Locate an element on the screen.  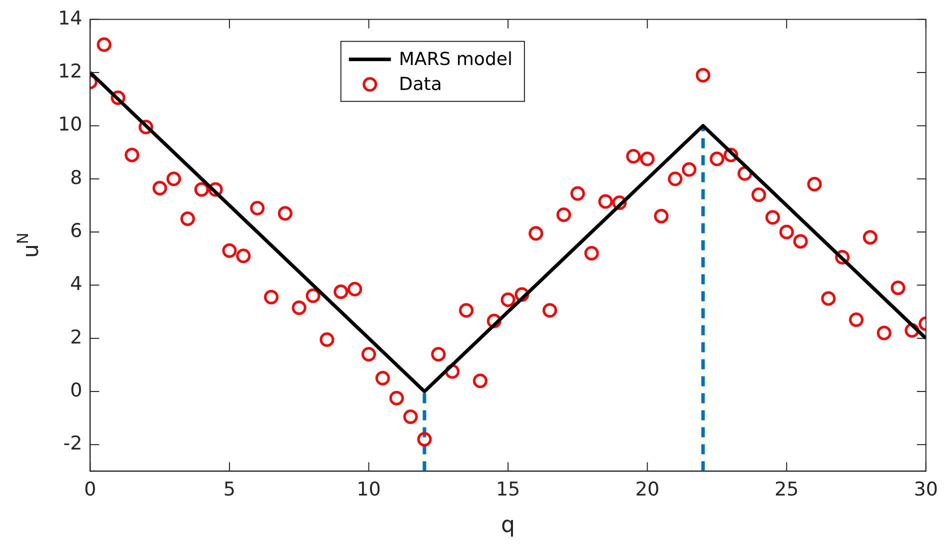
y-tick-label: 6 is located at coordinates (76, 231).